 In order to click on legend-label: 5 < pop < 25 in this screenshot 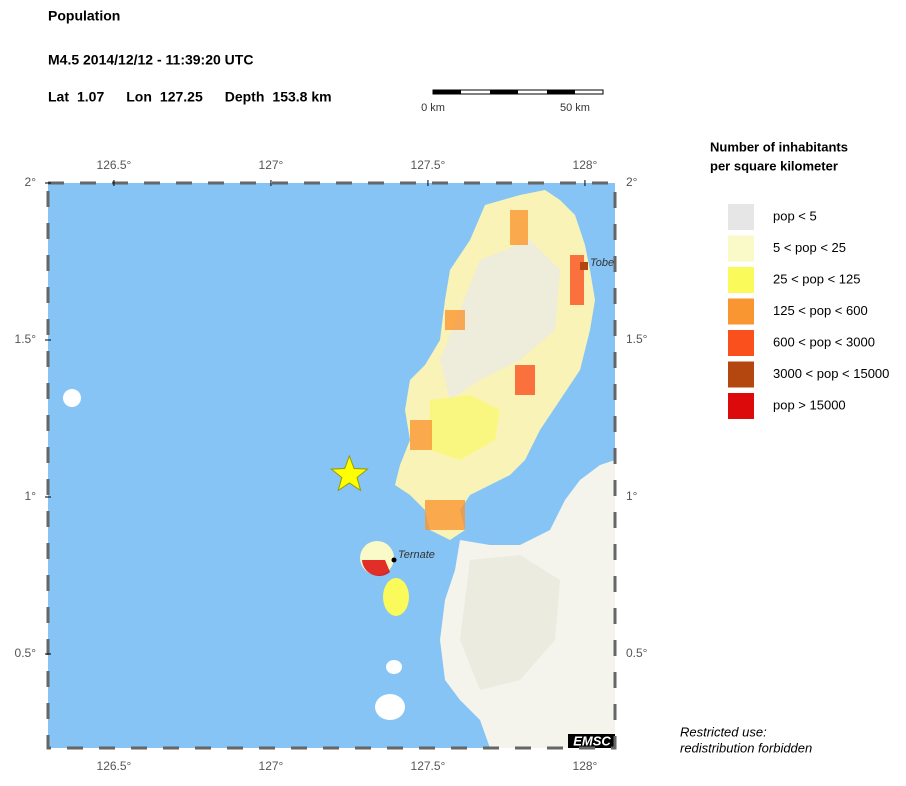, I will do `click(809, 247)`.